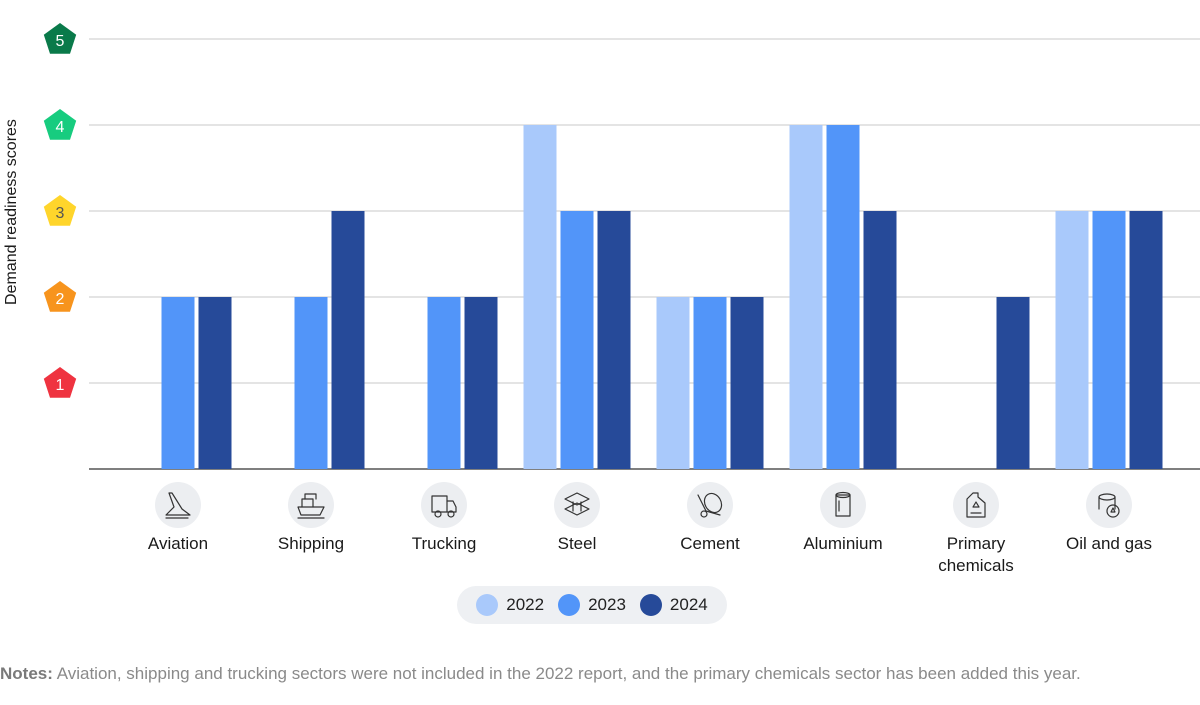 Image resolution: width=1200 pixels, height=705 pixels. I want to click on bar-steel-2024, so click(614, 340).